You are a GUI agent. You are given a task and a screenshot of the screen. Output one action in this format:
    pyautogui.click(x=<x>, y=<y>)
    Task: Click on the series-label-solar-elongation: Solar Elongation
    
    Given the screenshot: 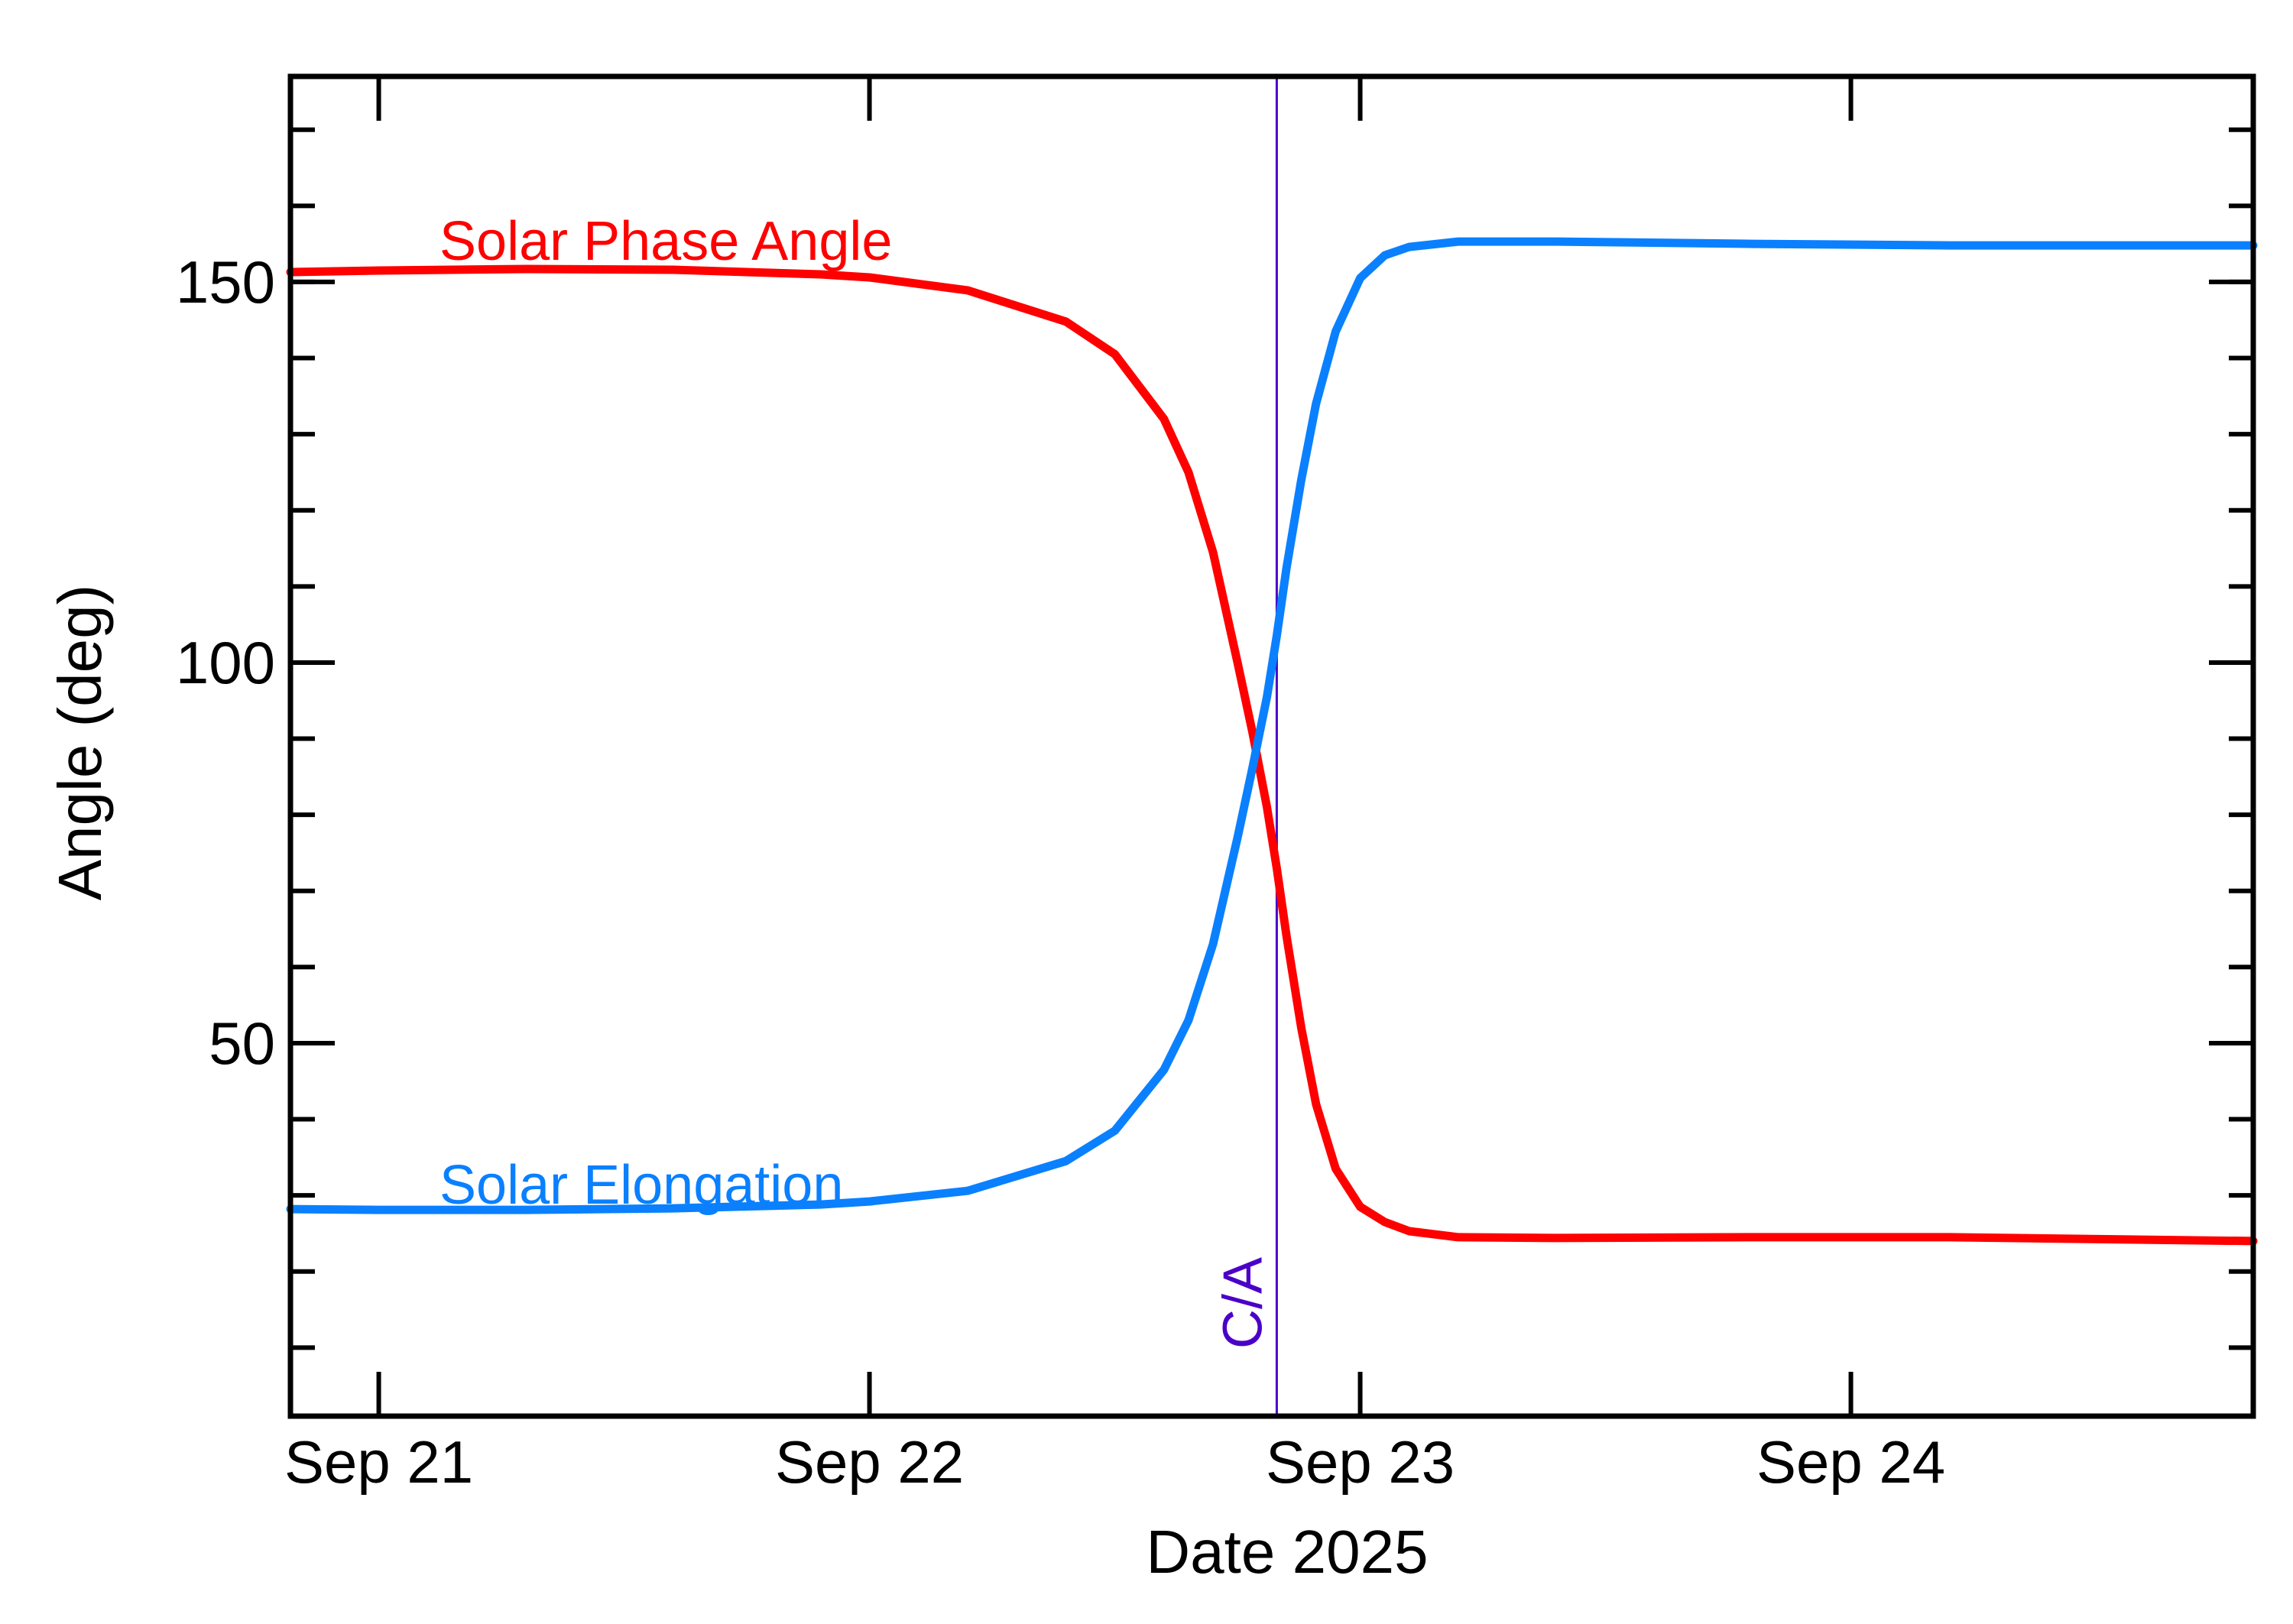 What is the action you would take?
    pyautogui.click(x=641, y=1185)
    